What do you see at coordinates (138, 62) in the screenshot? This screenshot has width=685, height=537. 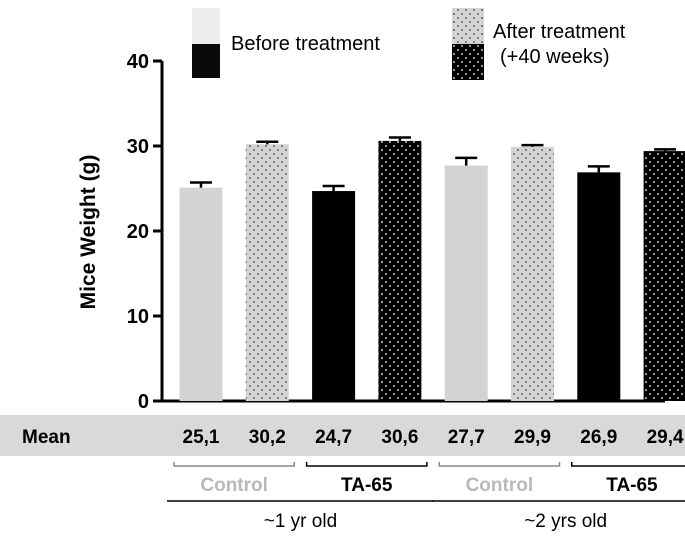 I see `y-tick-label: 40` at bounding box center [138, 62].